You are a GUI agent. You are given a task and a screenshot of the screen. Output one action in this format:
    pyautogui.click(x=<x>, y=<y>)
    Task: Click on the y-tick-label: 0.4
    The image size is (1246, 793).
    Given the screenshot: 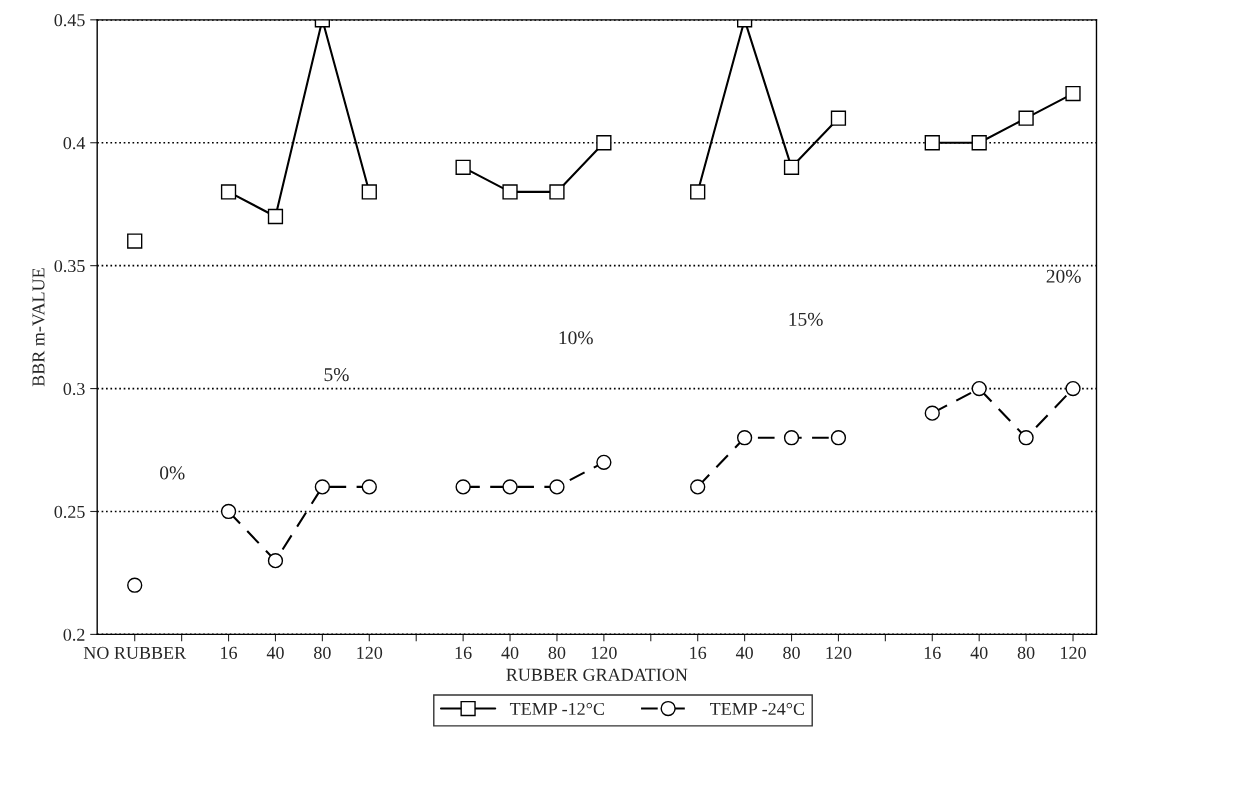 What is the action you would take?
    pyautogui.click(x=74, y=143)
    